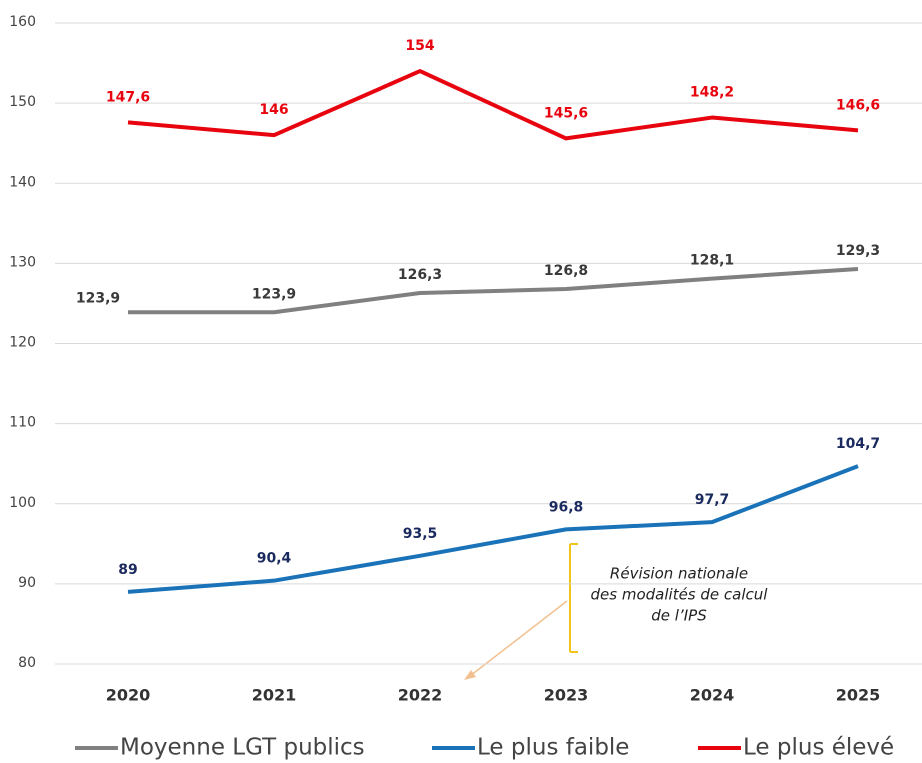 Image resolution: width=922 pixels, height=763 pixels. I want to click on data-label: 146, so click(273, 110).